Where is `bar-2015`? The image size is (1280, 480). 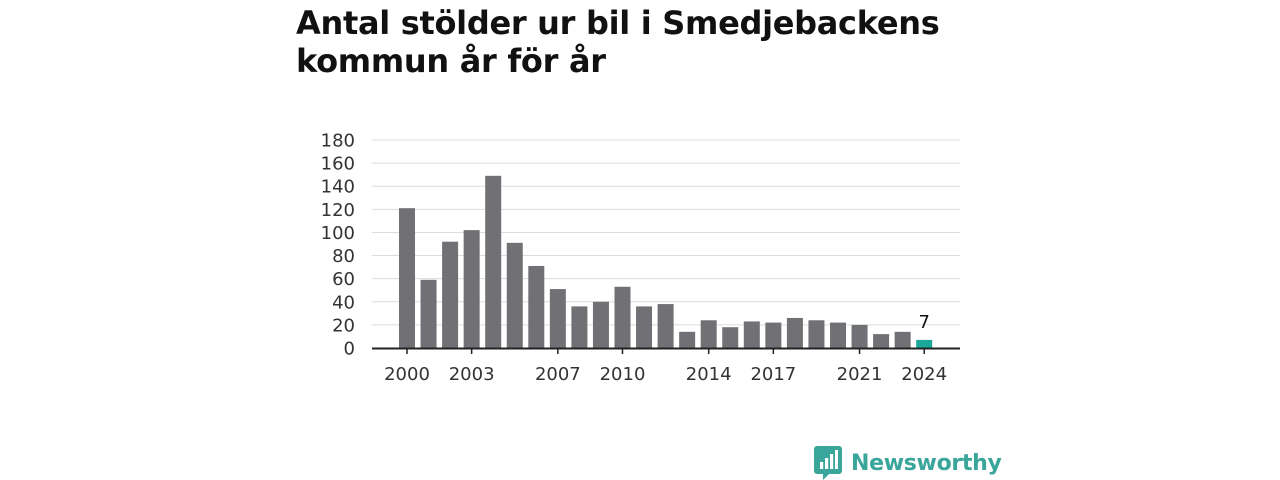 bar-2015 is located at coordinates (730, 337).